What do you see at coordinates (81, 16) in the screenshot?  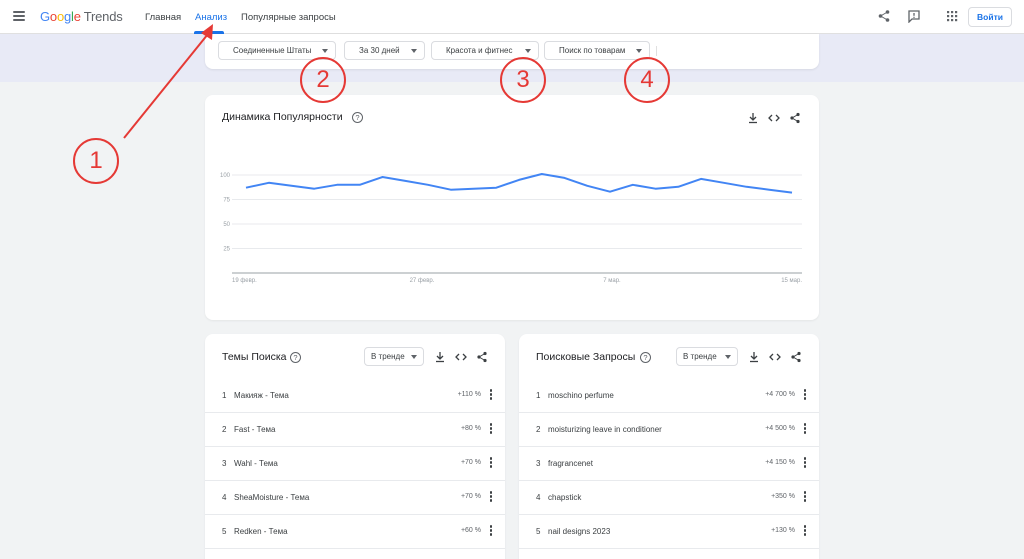 I see `google-trends-logo: Google Trends` at bounding box center [81, 16].